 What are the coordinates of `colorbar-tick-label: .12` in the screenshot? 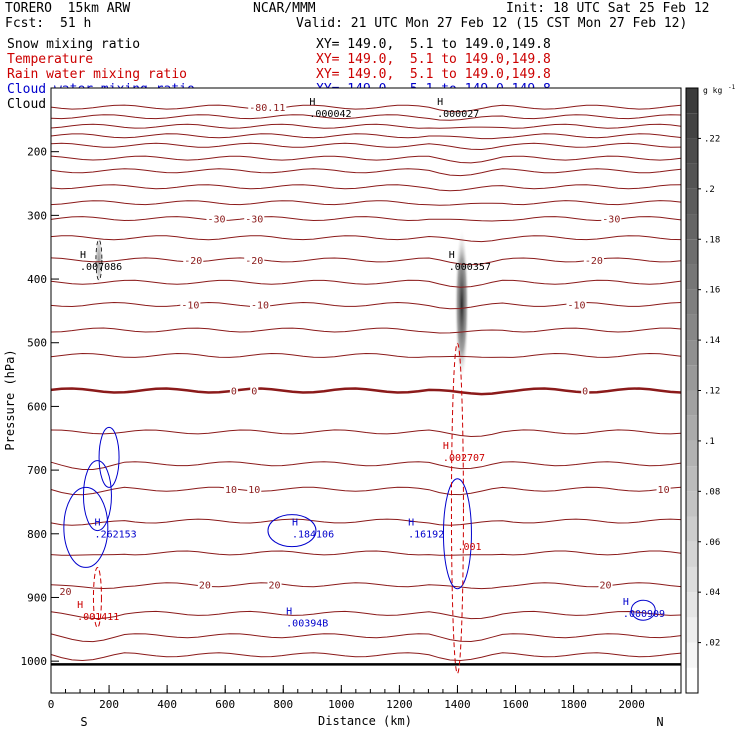 It's located at (712, 392).